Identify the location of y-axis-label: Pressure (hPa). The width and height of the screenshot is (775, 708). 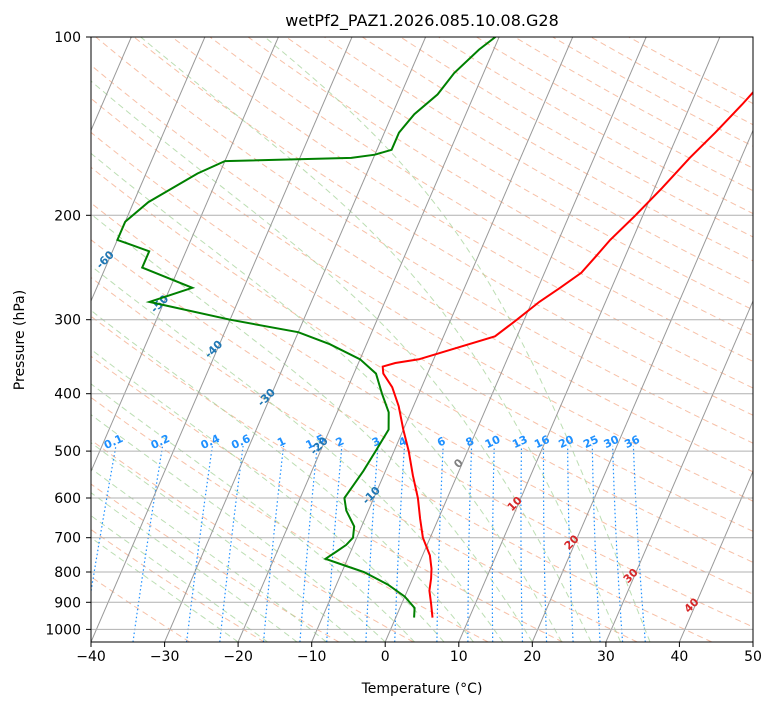
(20, 340).